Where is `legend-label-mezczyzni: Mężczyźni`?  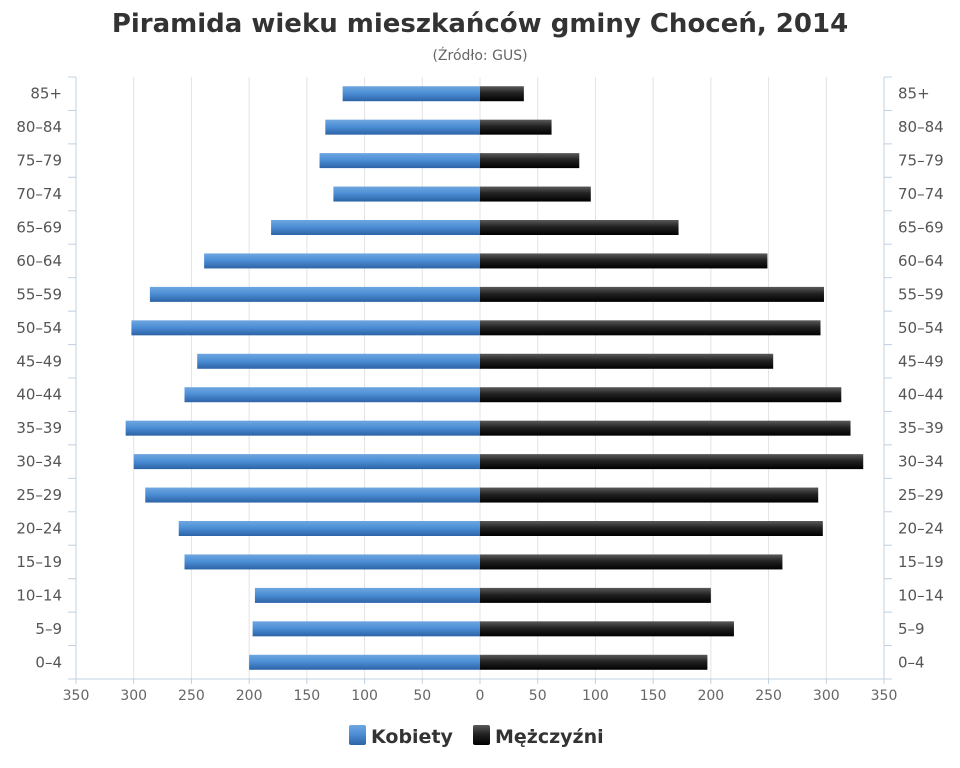
legend-label-mezczyzni: Mężczyźni is located at coordinates (549, 737).